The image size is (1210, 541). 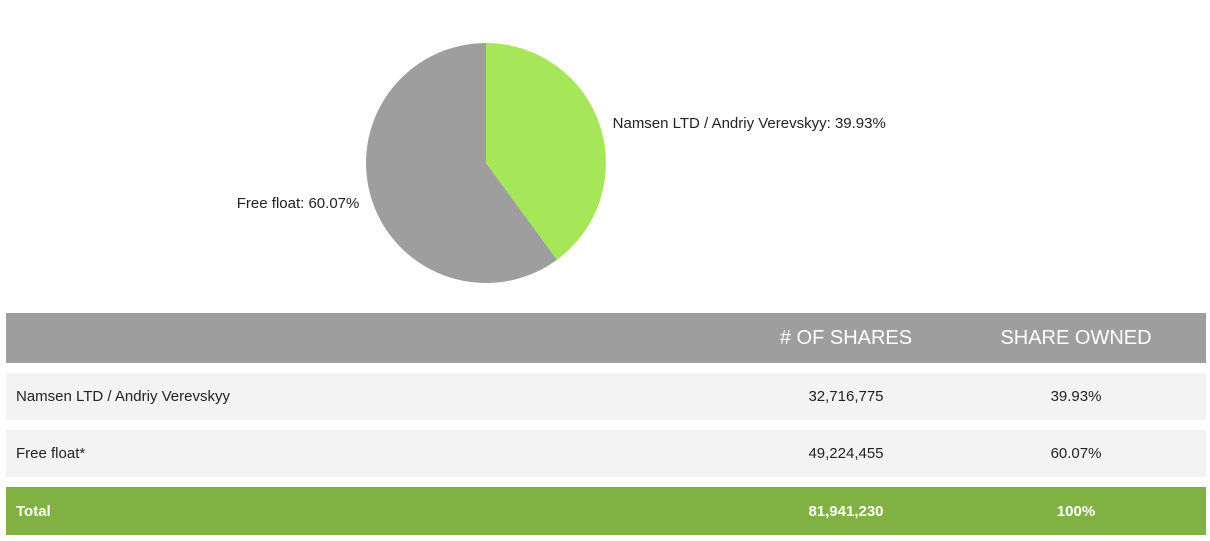 What do you see at coordinates (1076, 337) in the screenshot?
I see `header-share-owned: SHARE OWNED` at bounding box center [1076, 337].